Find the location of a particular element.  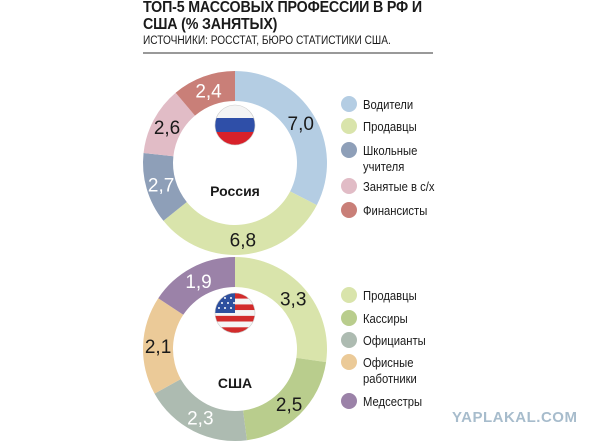

donut-russia: 7,0 6,8 2,7 2,6 2,4 Россия is located at coordinates (235, 163).